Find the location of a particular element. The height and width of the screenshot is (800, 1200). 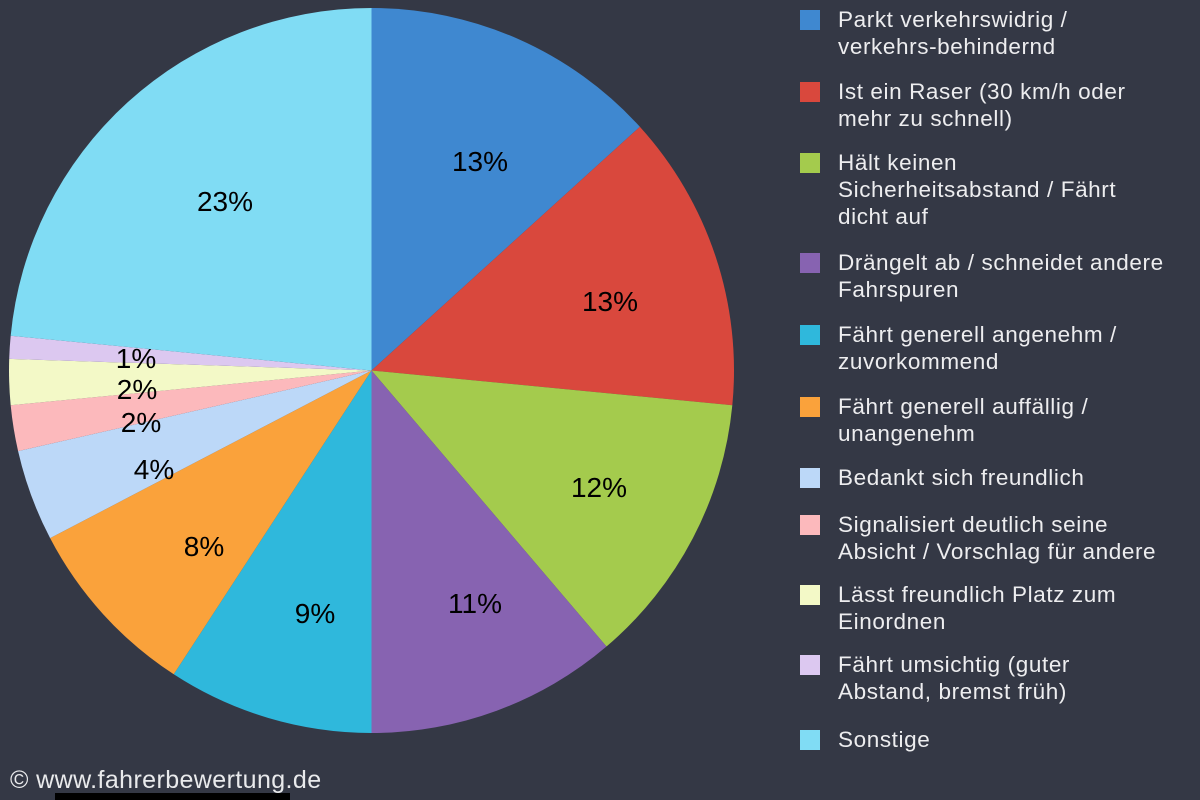

slice-label: 9% is located at coordinates (315, 613).